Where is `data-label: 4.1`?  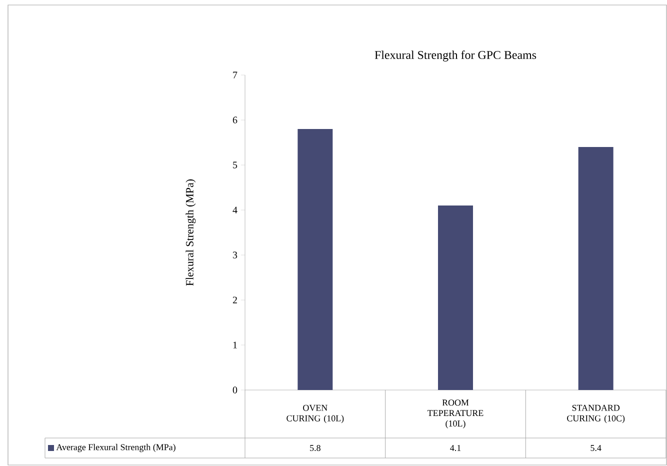
data-label: 4.1 is located at coordinates (455, 448).